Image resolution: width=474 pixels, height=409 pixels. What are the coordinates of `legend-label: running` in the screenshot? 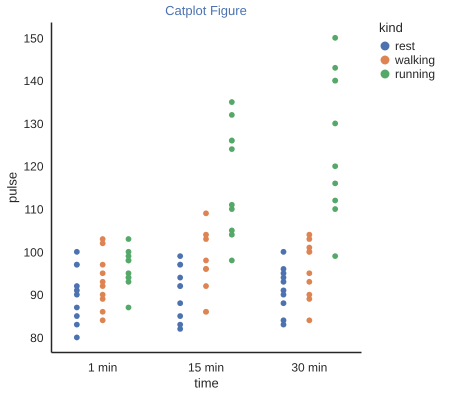 It's located at (415, 74).